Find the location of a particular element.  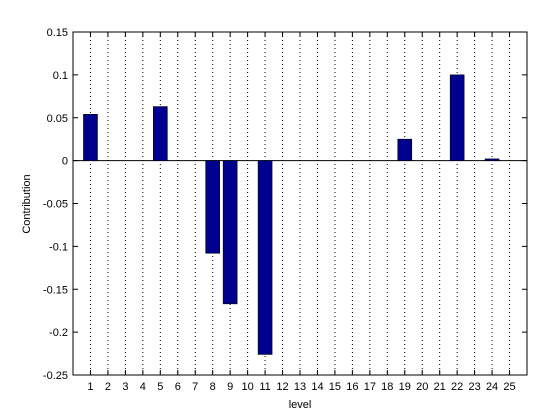

x-tick-label: 15 is located at coordinates (335, 387).